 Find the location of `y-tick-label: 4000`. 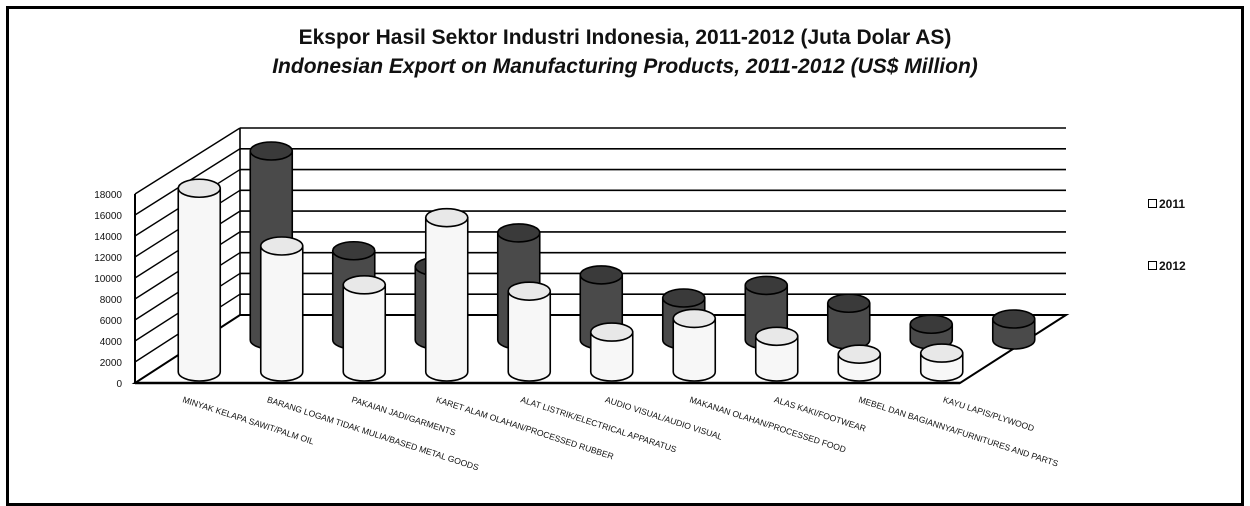

y-tick-label: 4000 is located at coordinates (111, 342).